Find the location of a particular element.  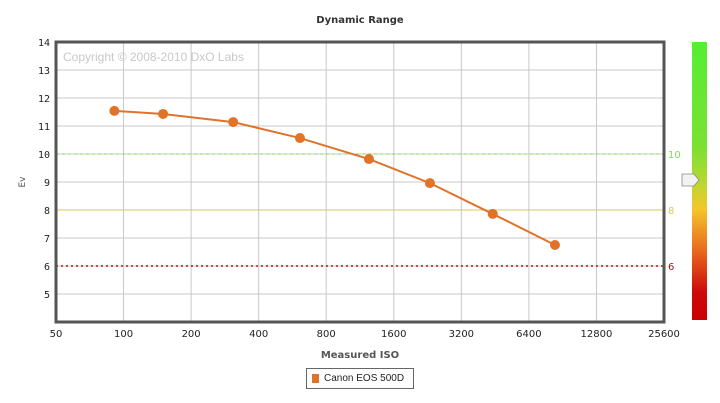

x-axis-ticks: 50 100 200 400 800 1600 3200 6400 12800 25600 is located at coordinates (365, 334).